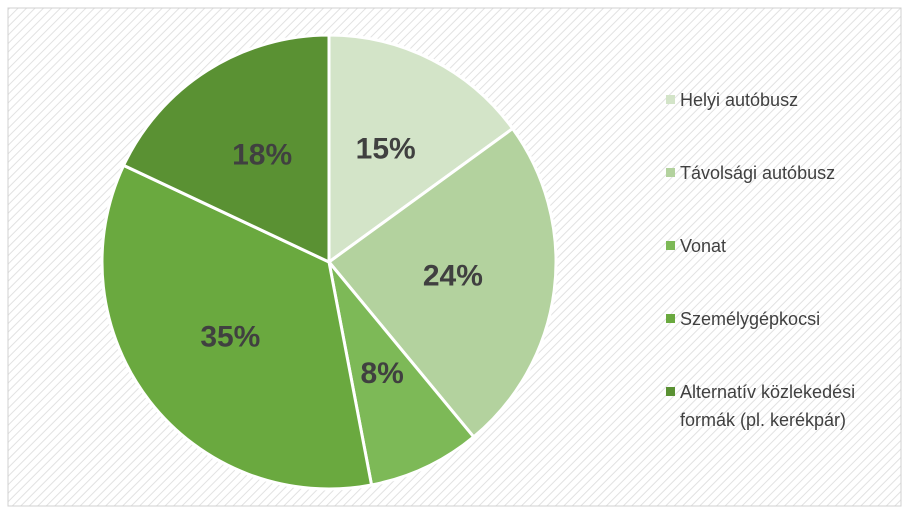 Image resolution: width=909 pixels, height=515 pixels. I want to click on legend-item: Vonat, so click(779, 246).